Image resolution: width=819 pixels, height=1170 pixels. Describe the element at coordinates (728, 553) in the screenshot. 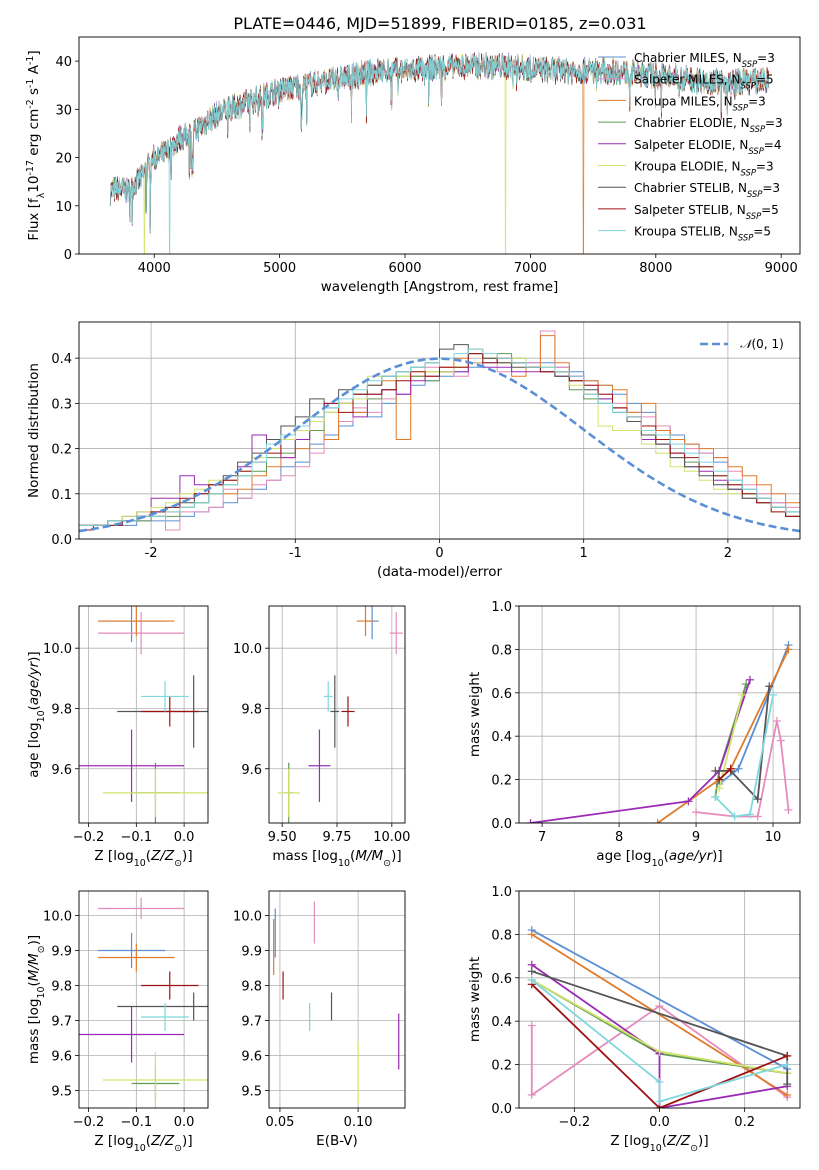

I see `x-tick-label: 2` at that location.